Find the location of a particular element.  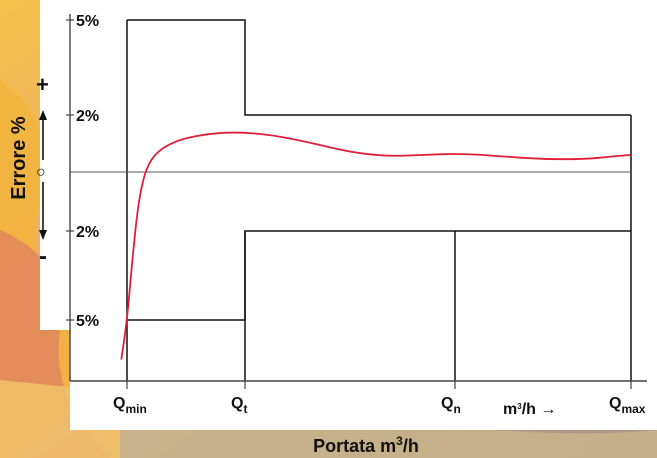

y-ticks: 5% 2% 2% 5% is located at coordinates (82, 171).